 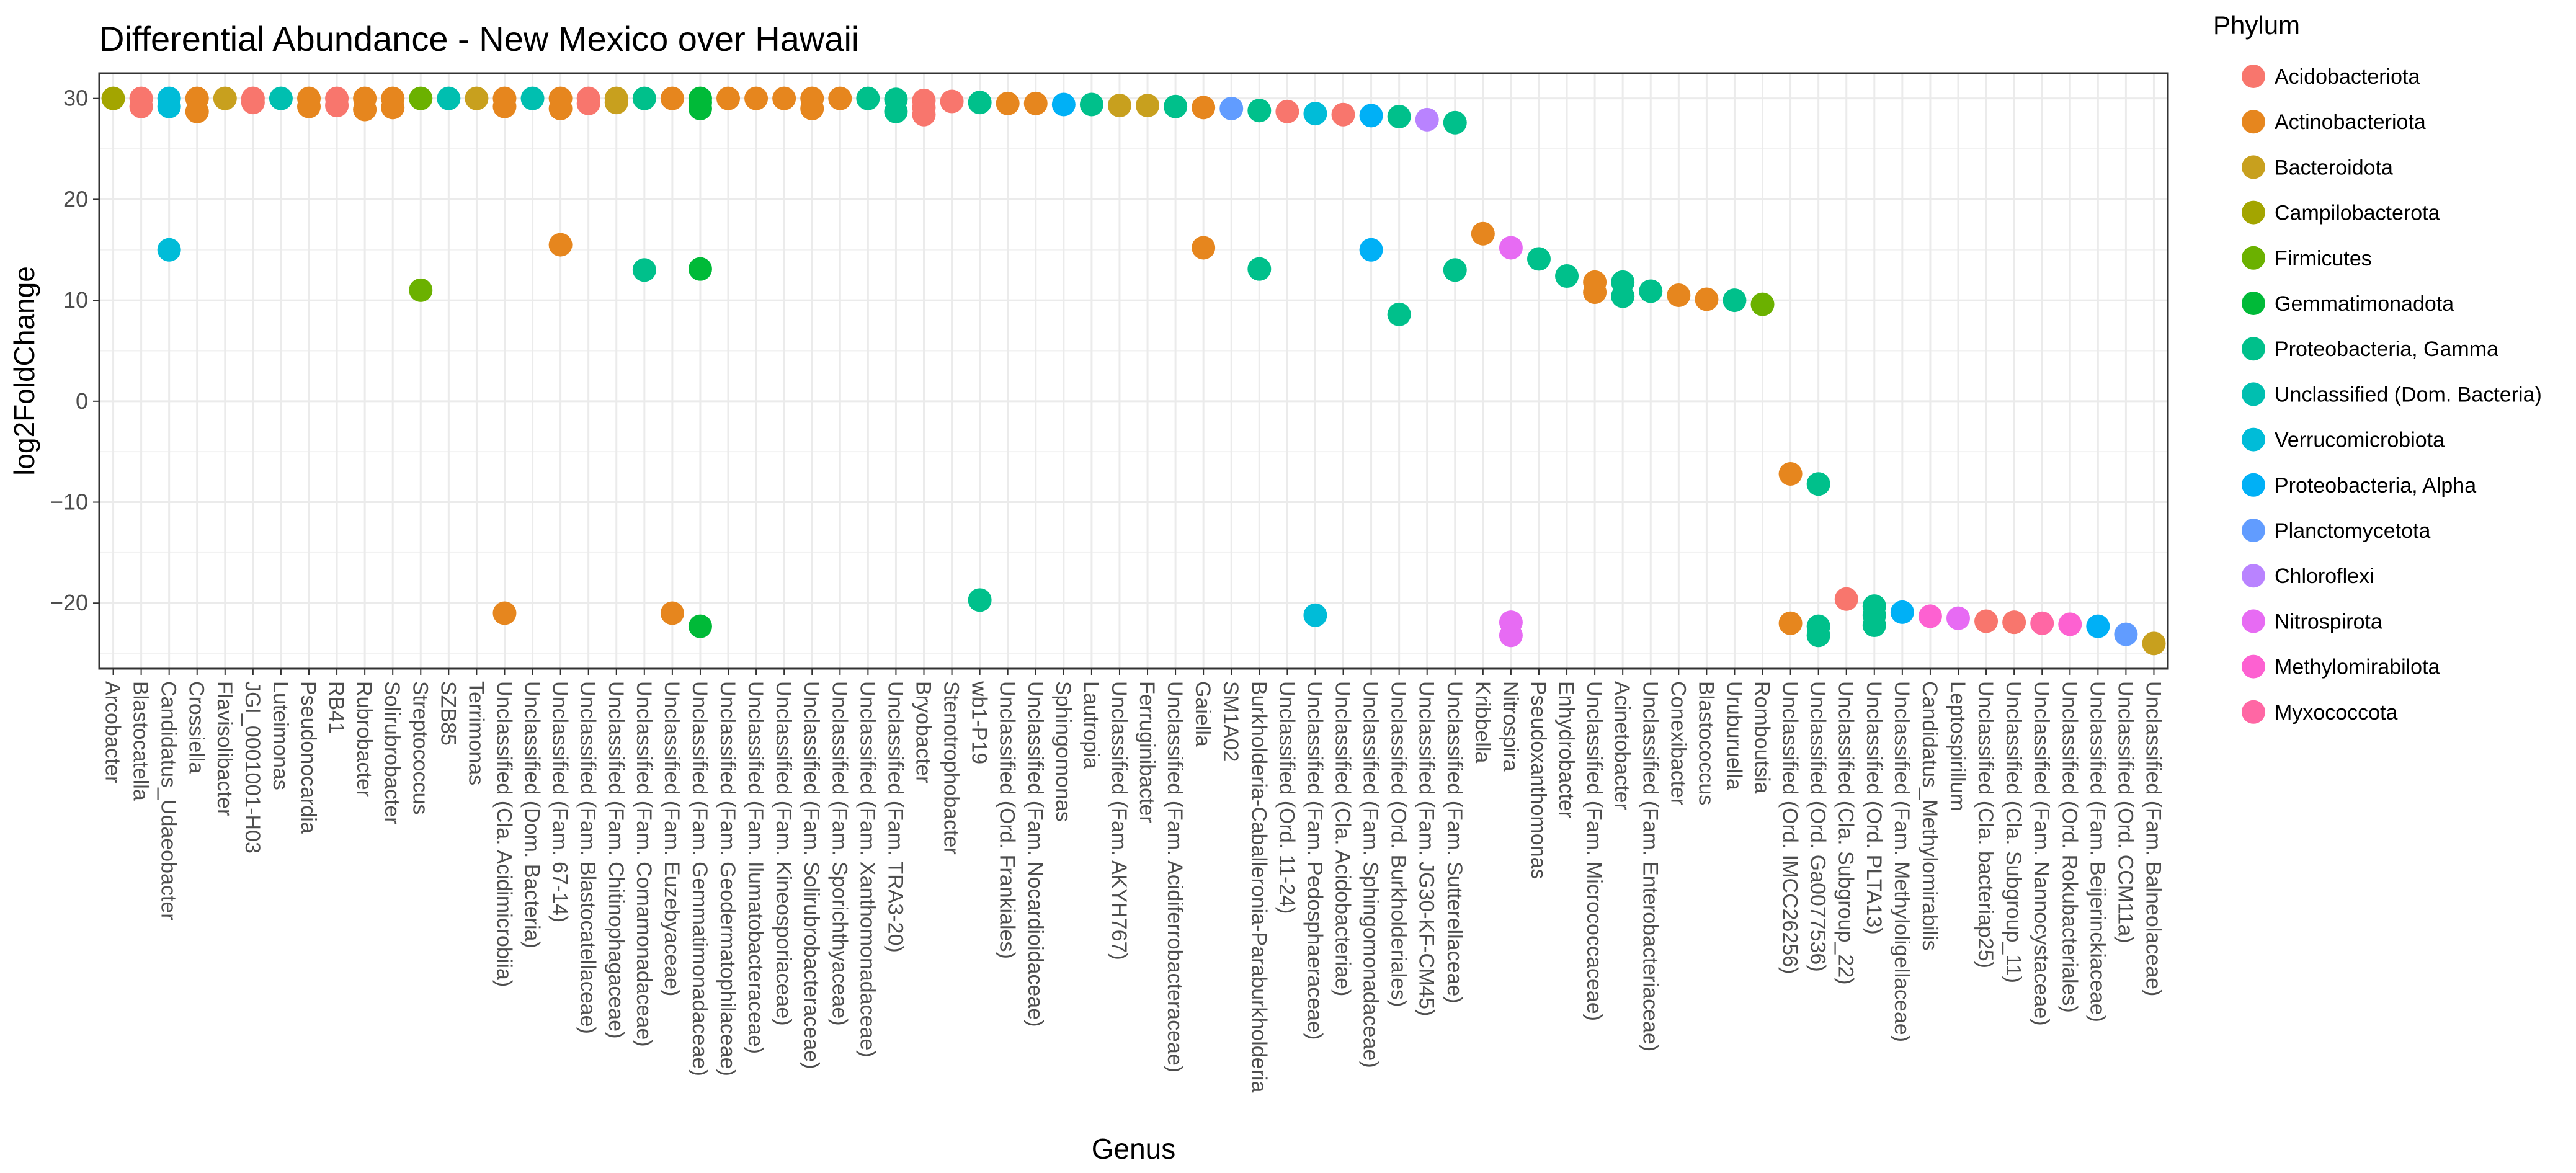 I want to click on x-tick-label: Unclassified (Fam. Comamonadaceae), so click(x=644, y=864).